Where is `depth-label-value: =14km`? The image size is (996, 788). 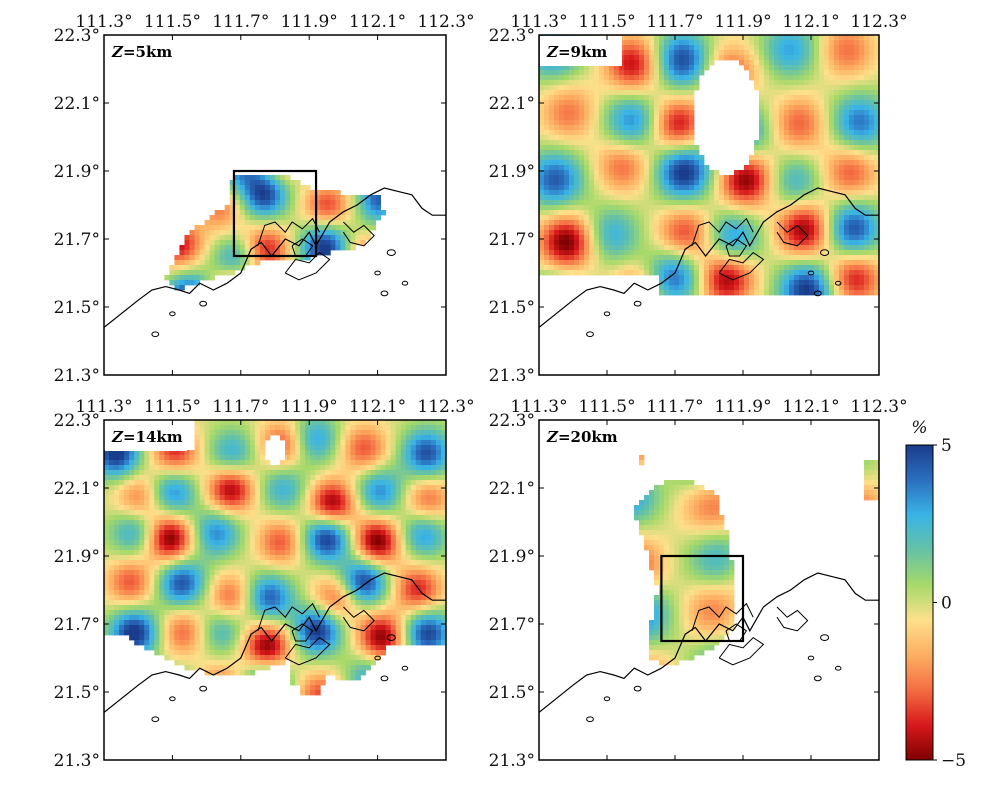 depth-label-value: =14km is located at coordinates (153, 437).